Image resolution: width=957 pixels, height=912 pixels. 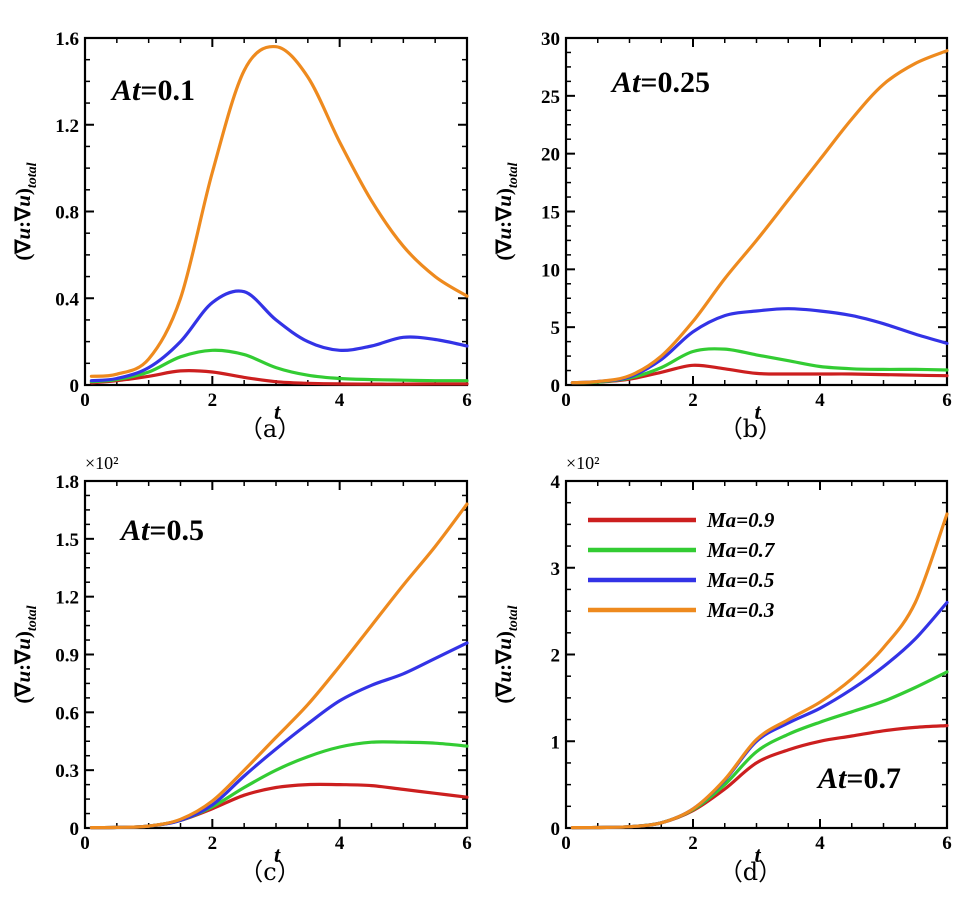 What do you see at coordinates (269, 872) in the screenshot?
I see `panel-label: （c）` at bounding box center [269, 872].